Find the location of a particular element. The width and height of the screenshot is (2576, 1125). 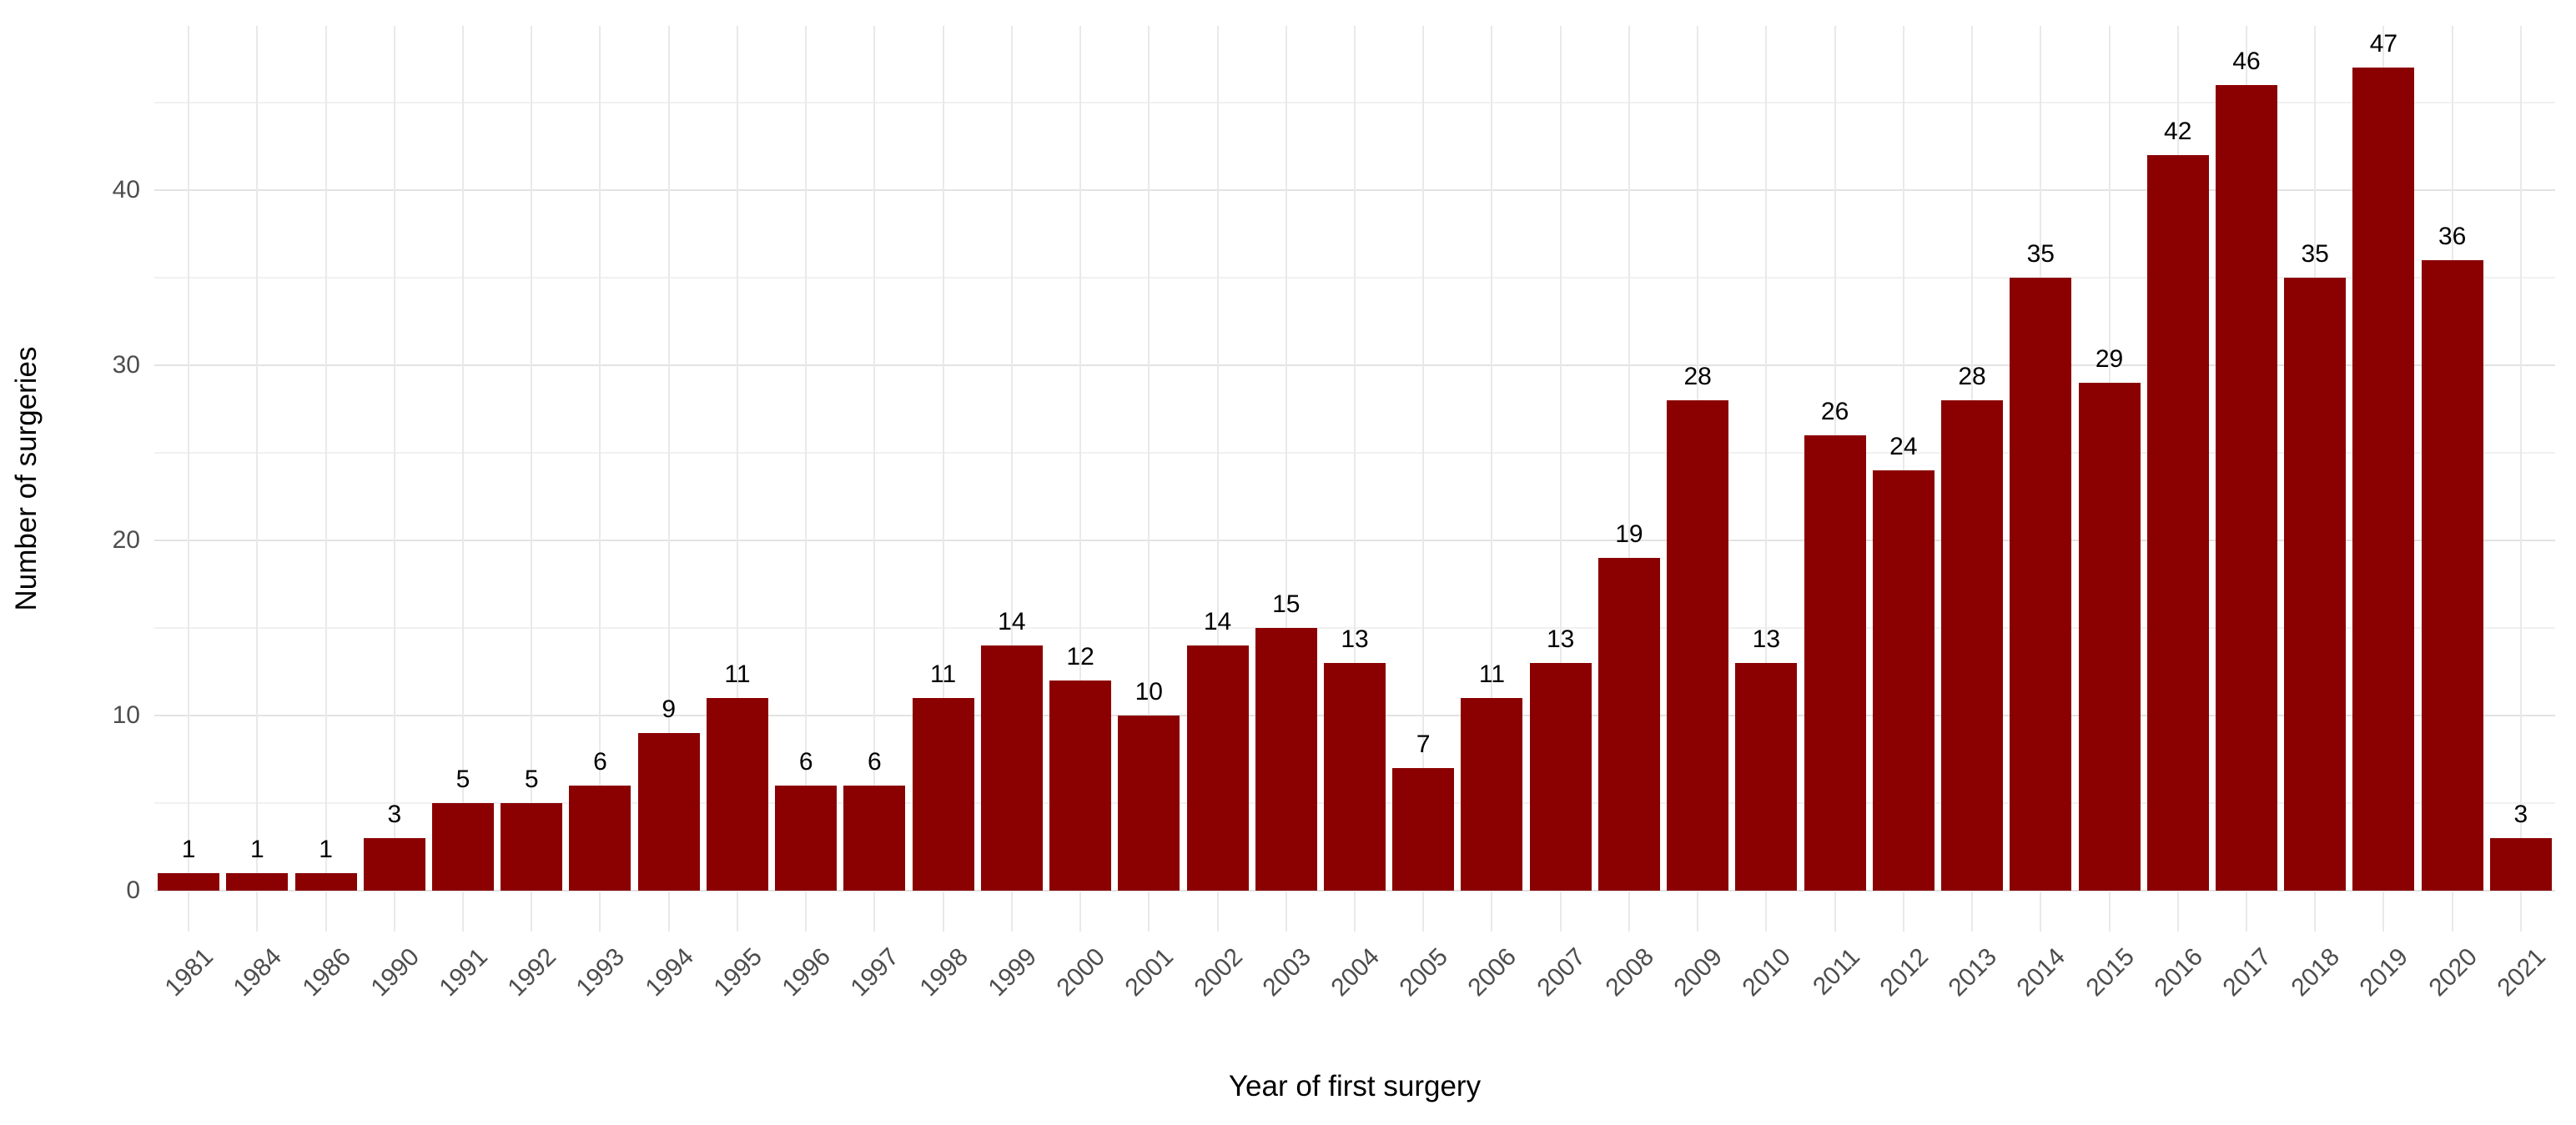

bar-value-label: 19 is located at coordinates (1629, 534).